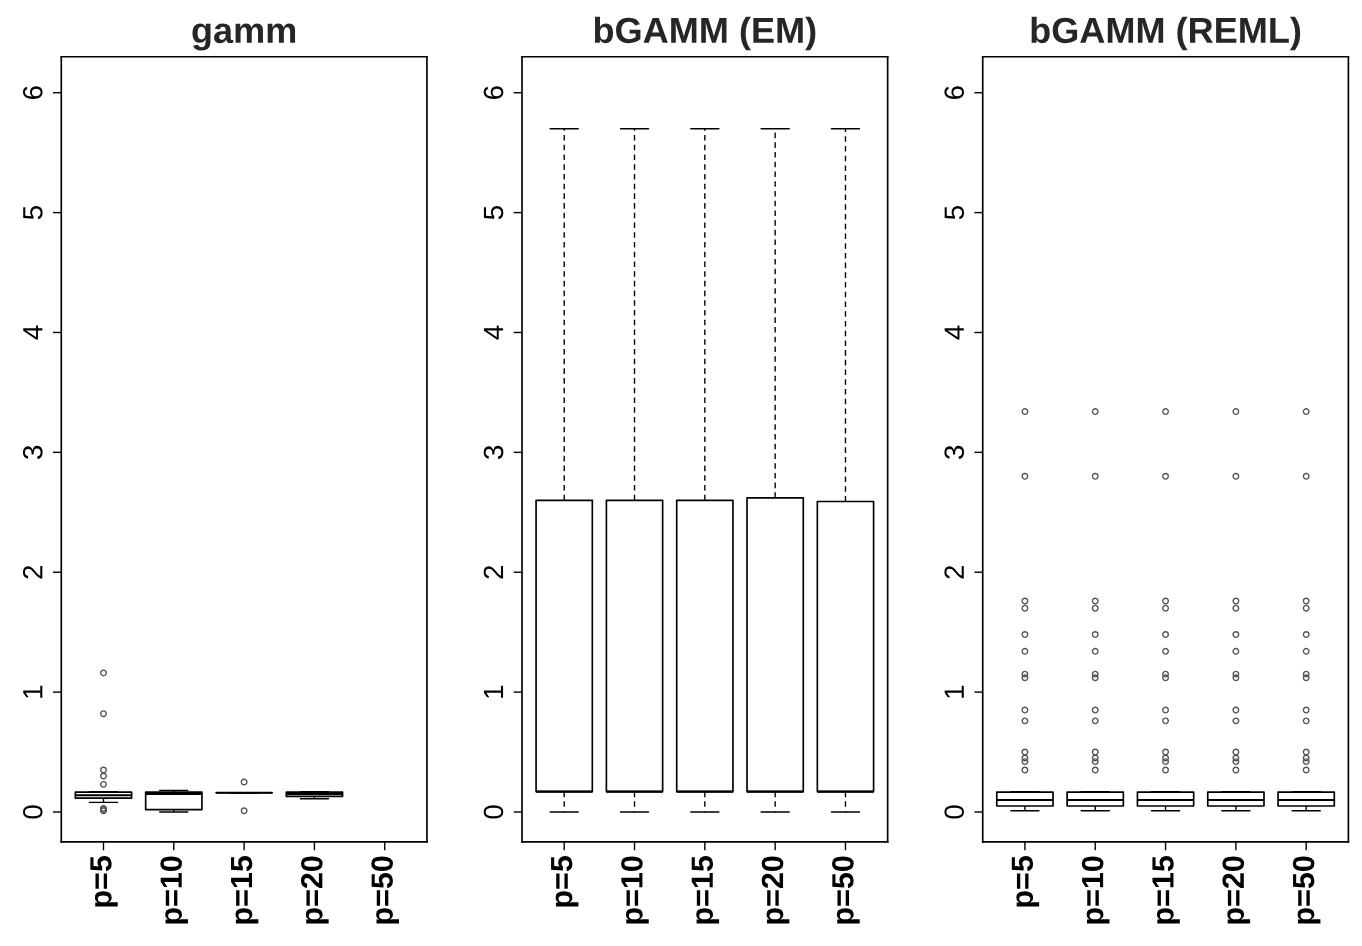  I want to click on chart-title: bGAMM (REML), so click(1166, 33).